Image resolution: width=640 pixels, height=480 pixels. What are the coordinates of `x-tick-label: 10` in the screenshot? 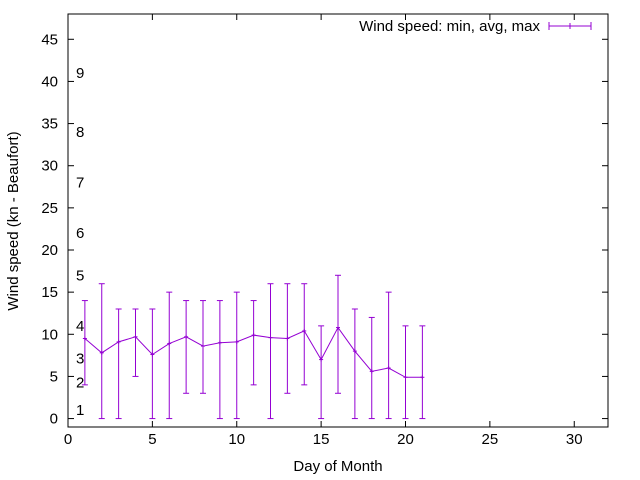 It's located at (236, 439).